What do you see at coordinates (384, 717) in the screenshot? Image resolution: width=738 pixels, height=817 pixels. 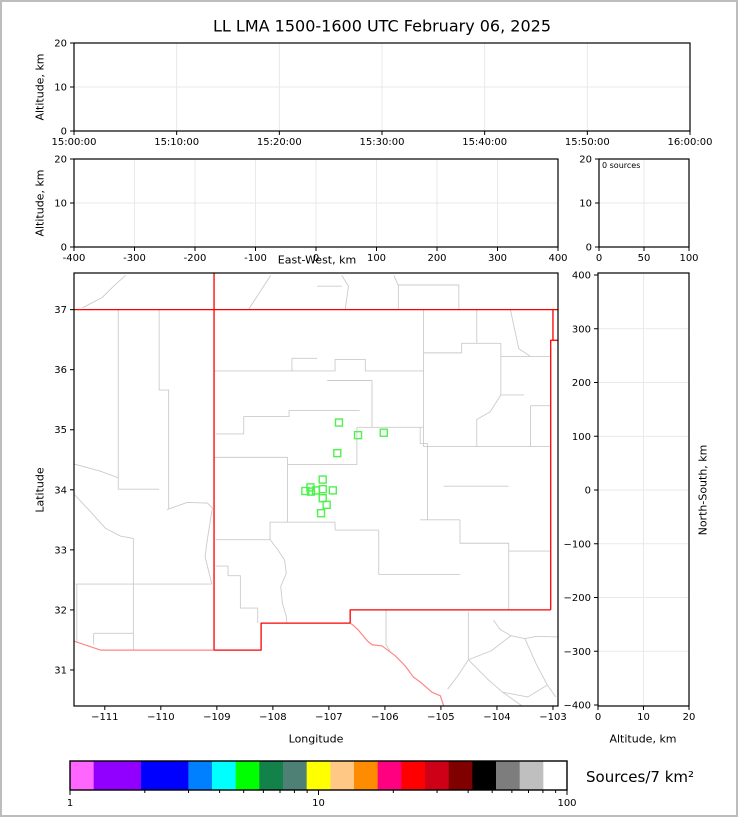 I see `svg-text: −106` at bounding box center [384, 717].